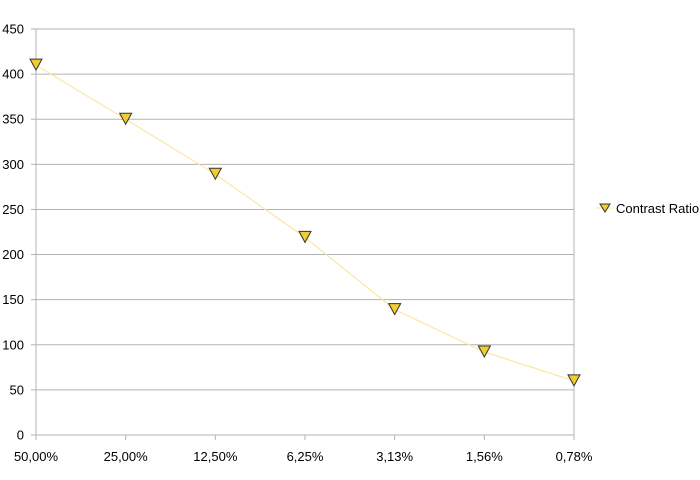 Image resolution: width=700 pixels, height=480 pixels. What do you see at coordinates (13, 344) in the screenshot?
I see `y-tick-label: 100` at bounding box center [13, 344].